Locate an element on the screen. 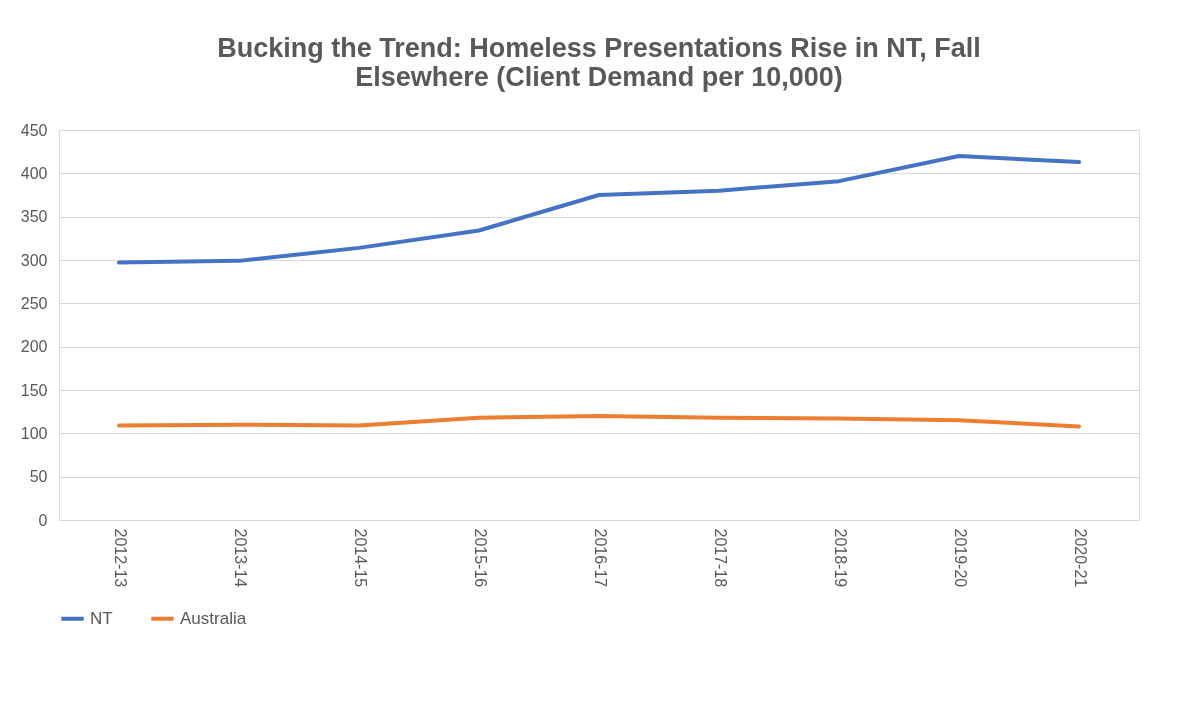 This screenshot has height=705, width=1198. y-tick-label: 300 is located at coordinates (34, 260).